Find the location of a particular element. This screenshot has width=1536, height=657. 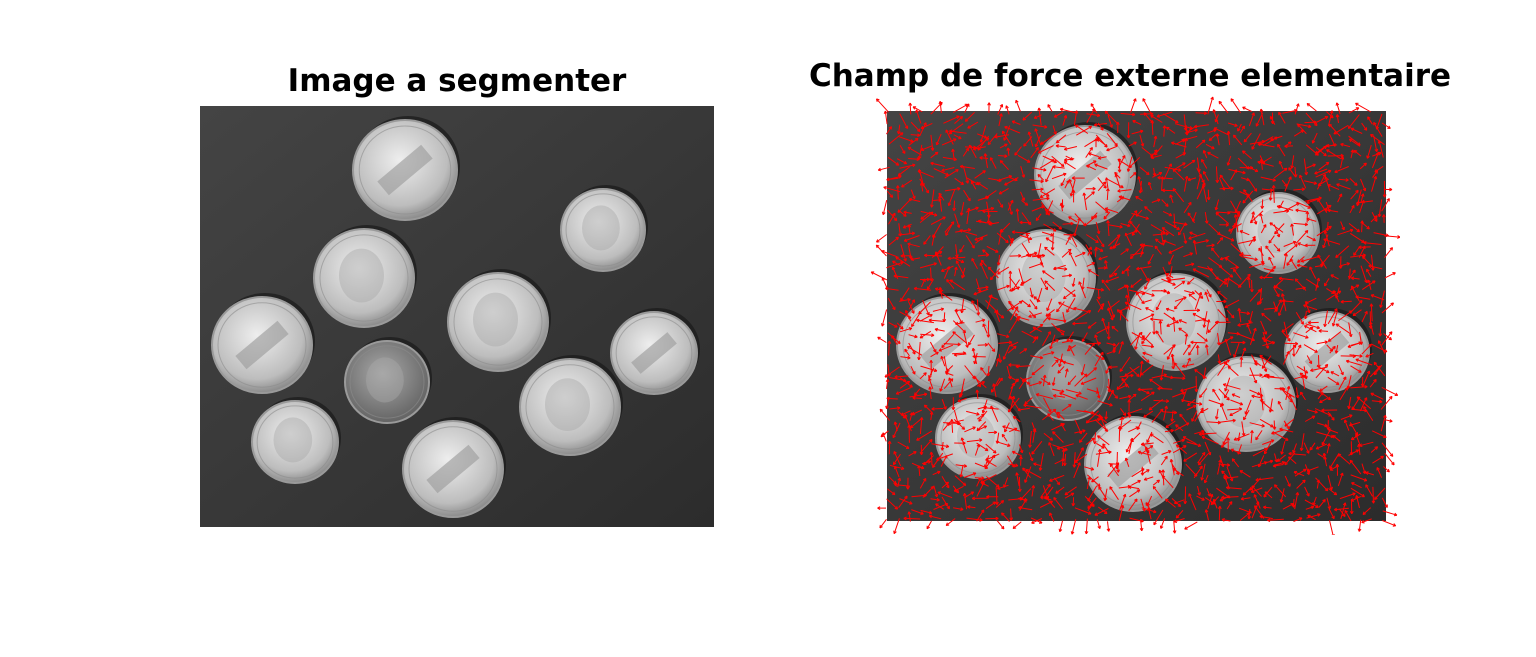

right-panel-title: Champ de force externe elementaire is located at coordinates (1130, 76).